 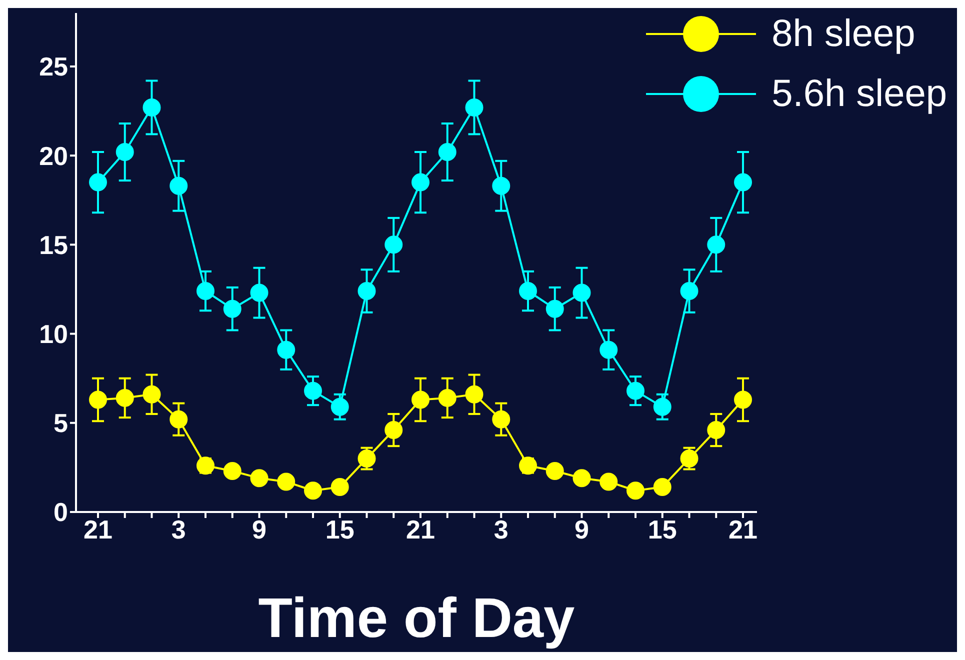 I want to click on legend-label: 5.6h sleep, so click(x=859, y=94).